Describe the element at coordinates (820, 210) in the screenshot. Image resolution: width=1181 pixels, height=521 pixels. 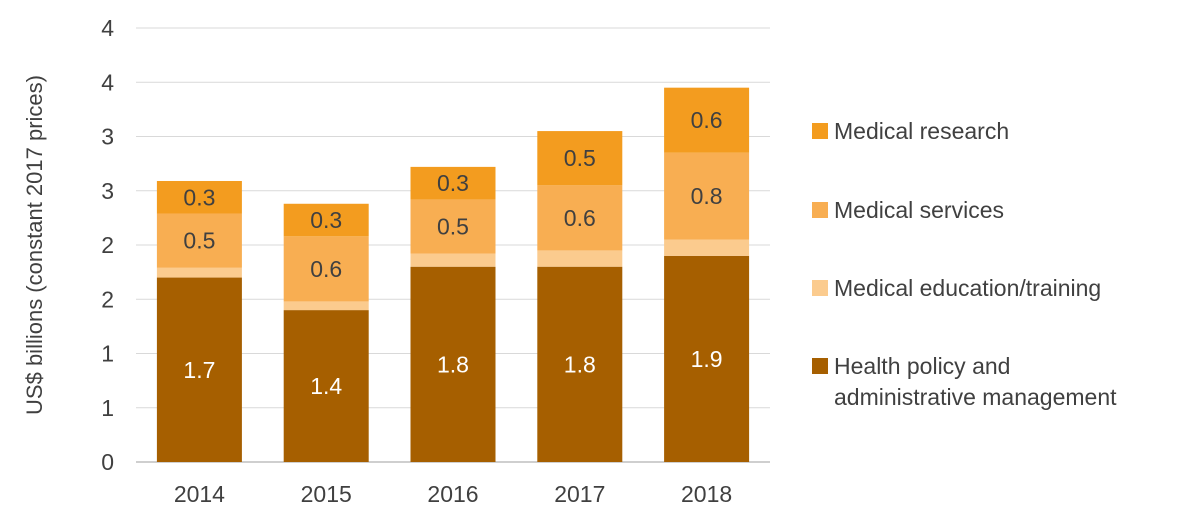
I see `legend-swatch-medical-services` at that location.